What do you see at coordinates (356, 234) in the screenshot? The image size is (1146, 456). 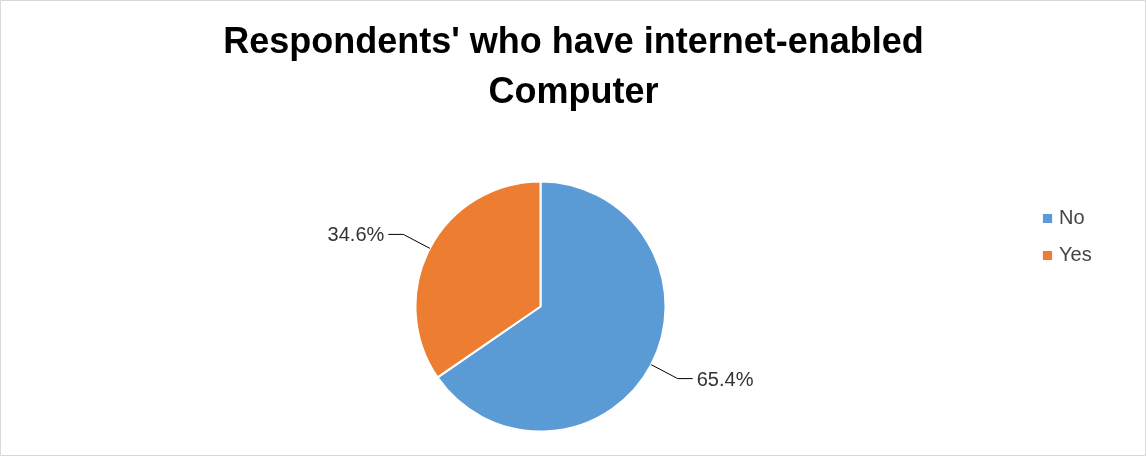 I see `data-label: 34.6%` at bounding box center [356, 234].